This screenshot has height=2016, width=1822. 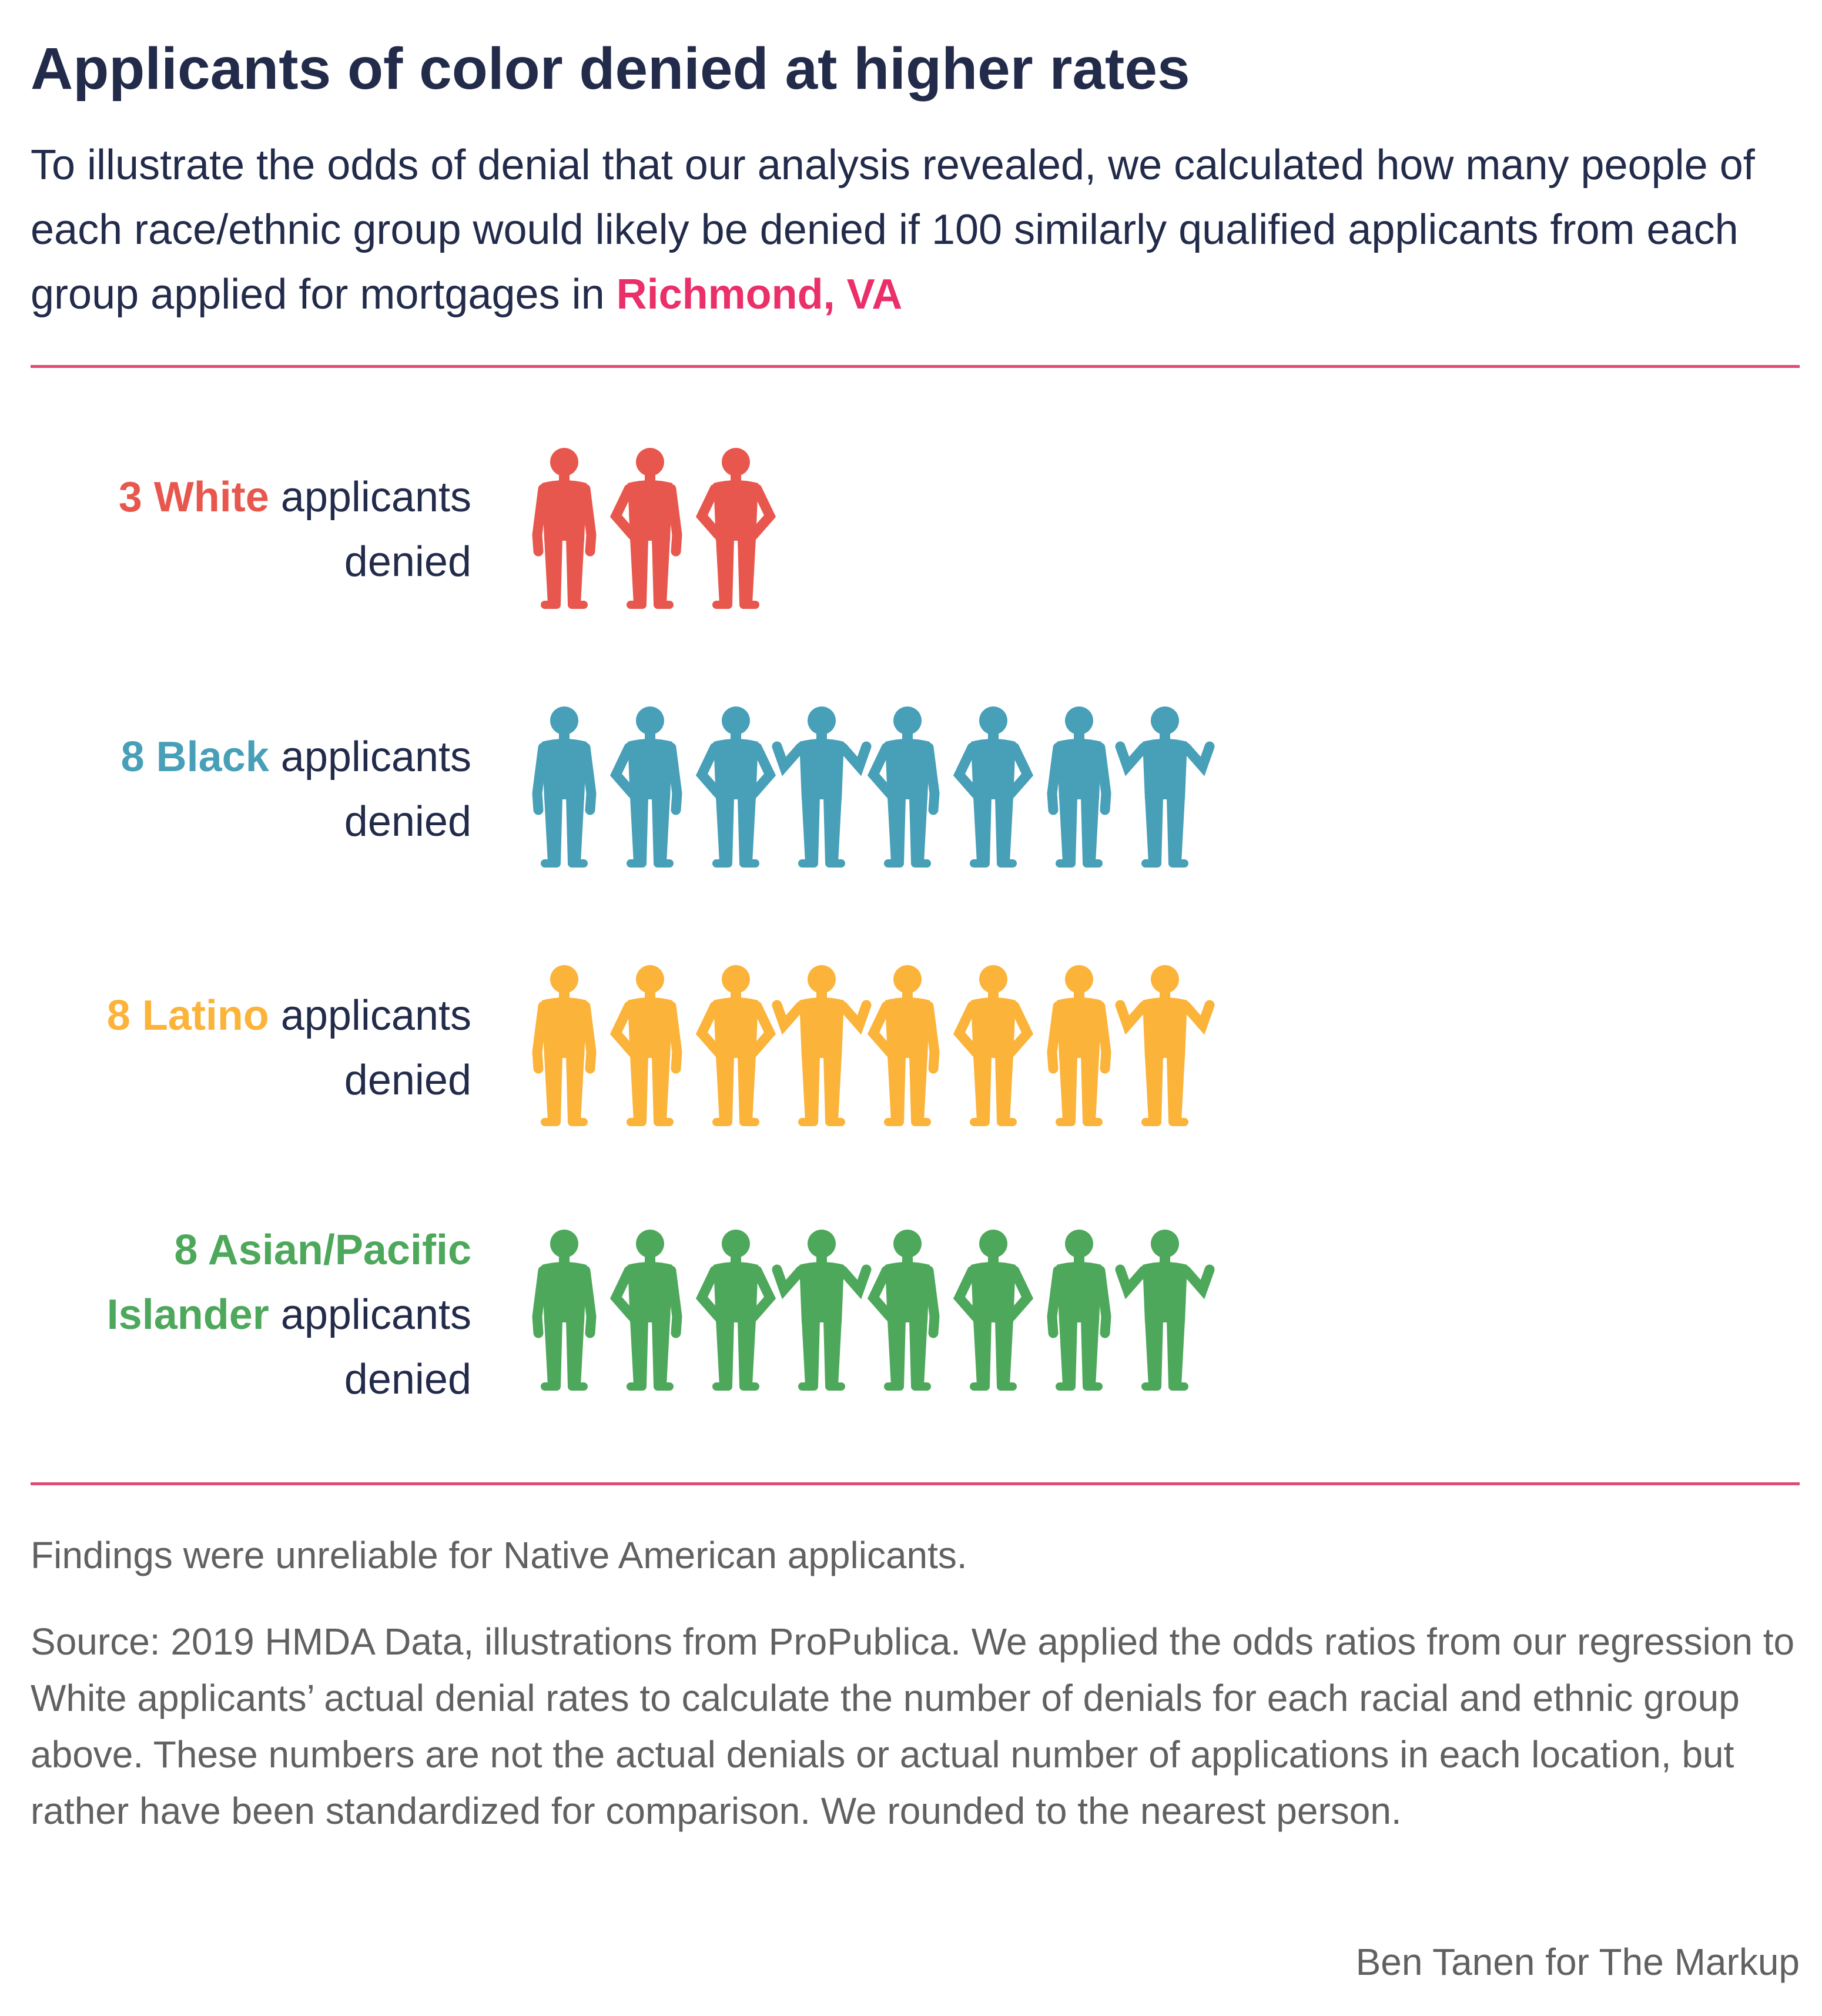 I want to click on location-highlight: Richmond, VA, so click(x=759, y=294).